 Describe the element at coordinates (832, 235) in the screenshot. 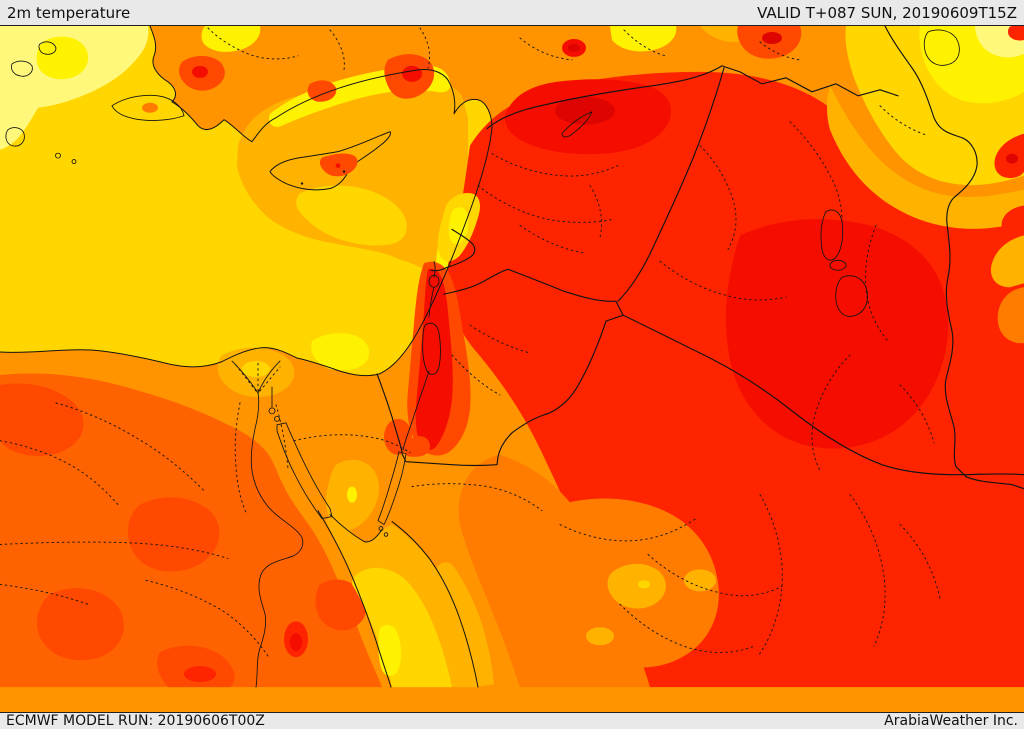

I see `lake-tharthar` at that location.